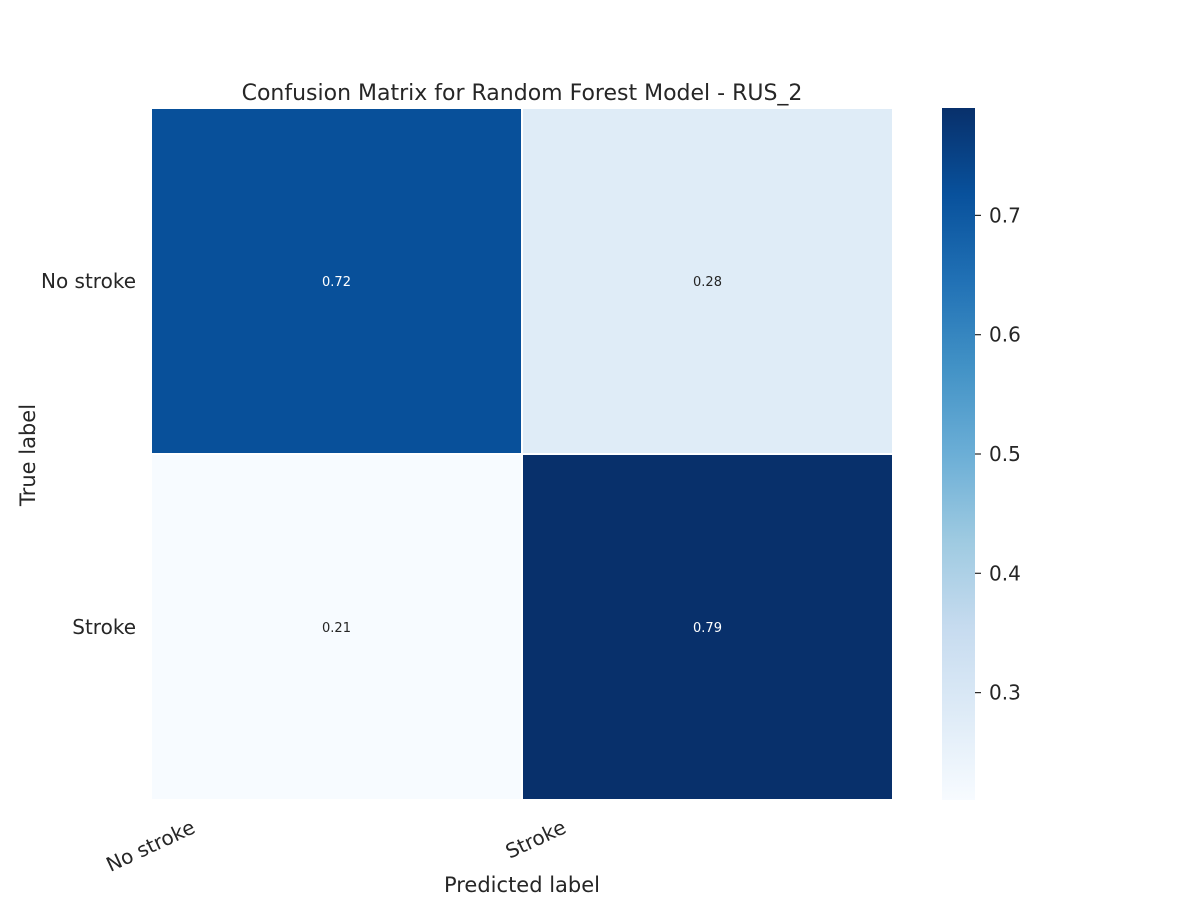 This screenshot has width=1200, height=900. I want to click on cell-value-label: 0.21, so click(336, 628).